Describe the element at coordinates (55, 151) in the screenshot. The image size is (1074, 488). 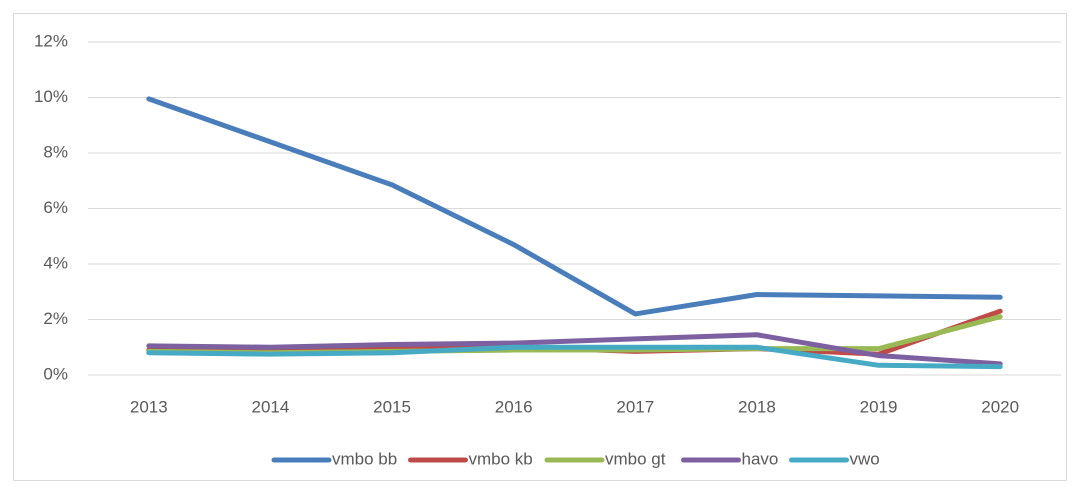
I see `y-tick-label: 8%` at that location.